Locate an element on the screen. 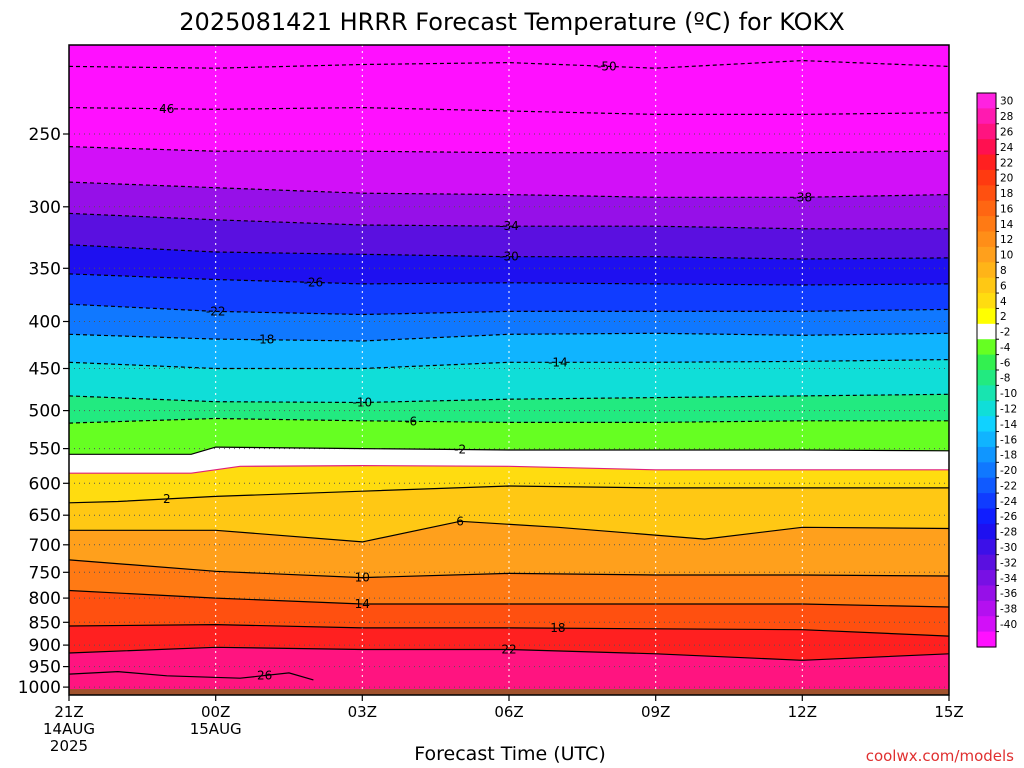  colorbar-label: -4 is located at coordinates (1005, 348).